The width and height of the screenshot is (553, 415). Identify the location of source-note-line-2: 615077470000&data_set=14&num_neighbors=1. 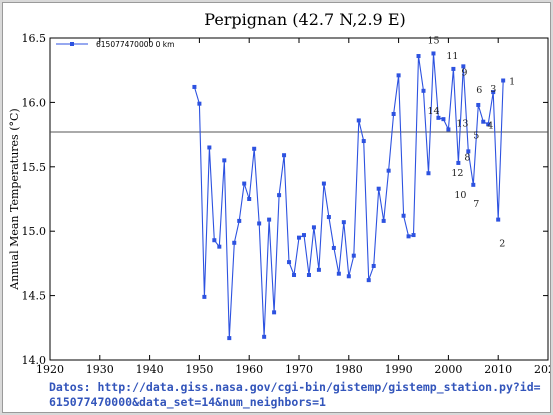
(187, 402).